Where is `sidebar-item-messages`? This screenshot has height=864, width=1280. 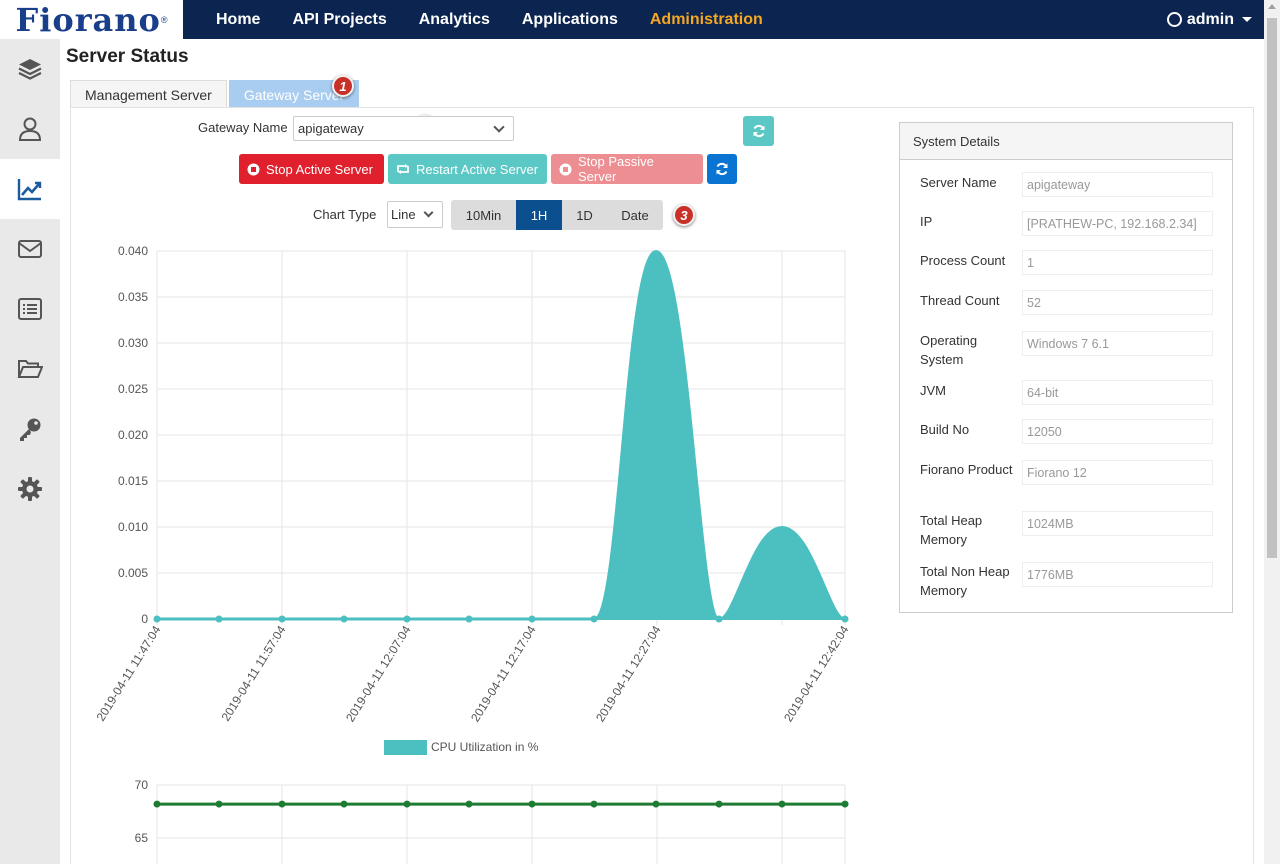
sidebar-item-messages is located at coordinates (30, 249).